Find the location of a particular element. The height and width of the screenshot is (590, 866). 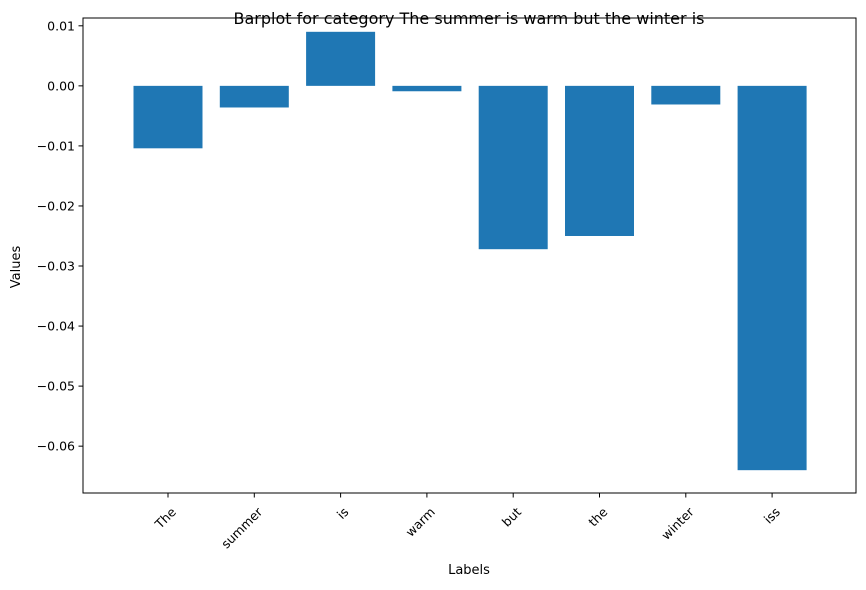

y-tick-label: −0.04 is located at coordinates (56, 326).